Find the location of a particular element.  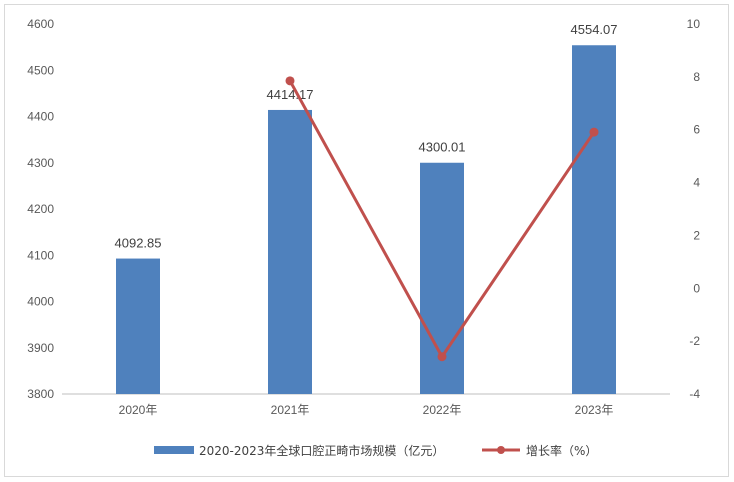

category-label: 2023年 is located at coordinates (594, 410).